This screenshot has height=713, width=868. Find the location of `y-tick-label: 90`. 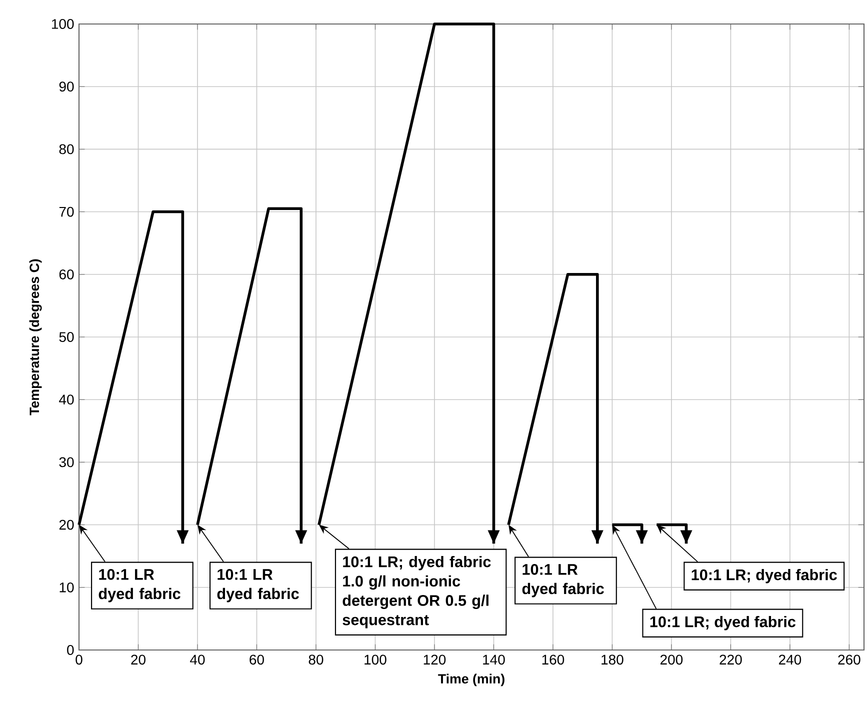

y-tick-label: 90 is located at coordinates (66, 87).